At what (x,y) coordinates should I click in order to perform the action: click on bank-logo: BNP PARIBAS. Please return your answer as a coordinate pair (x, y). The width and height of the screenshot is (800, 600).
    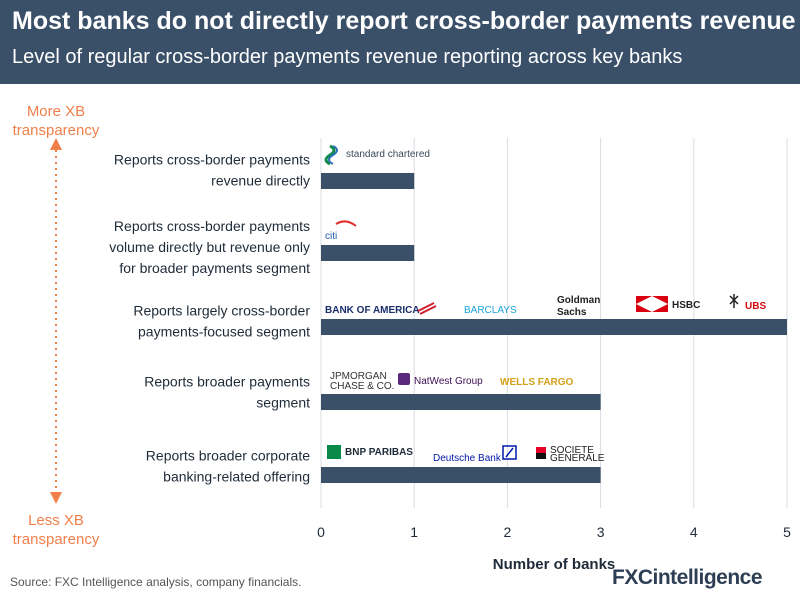
    Looking at the image, I should click on (379, 452).